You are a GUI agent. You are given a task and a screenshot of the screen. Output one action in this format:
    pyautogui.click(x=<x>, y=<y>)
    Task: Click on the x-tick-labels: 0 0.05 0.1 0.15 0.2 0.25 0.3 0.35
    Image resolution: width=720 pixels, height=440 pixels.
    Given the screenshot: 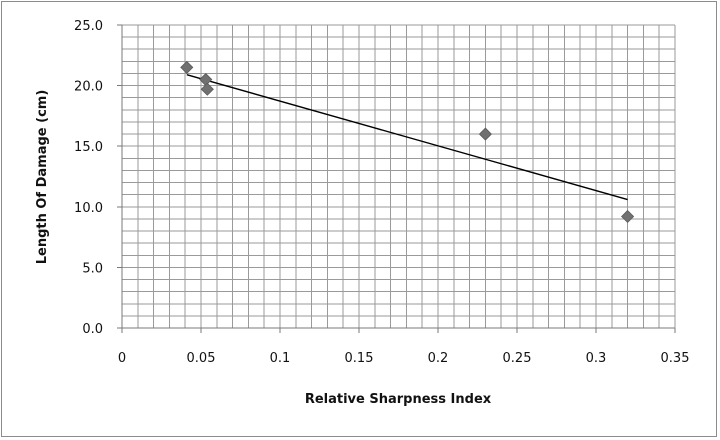 What is the action you would take?
    pyautogui.click(x=404, y=358)
    